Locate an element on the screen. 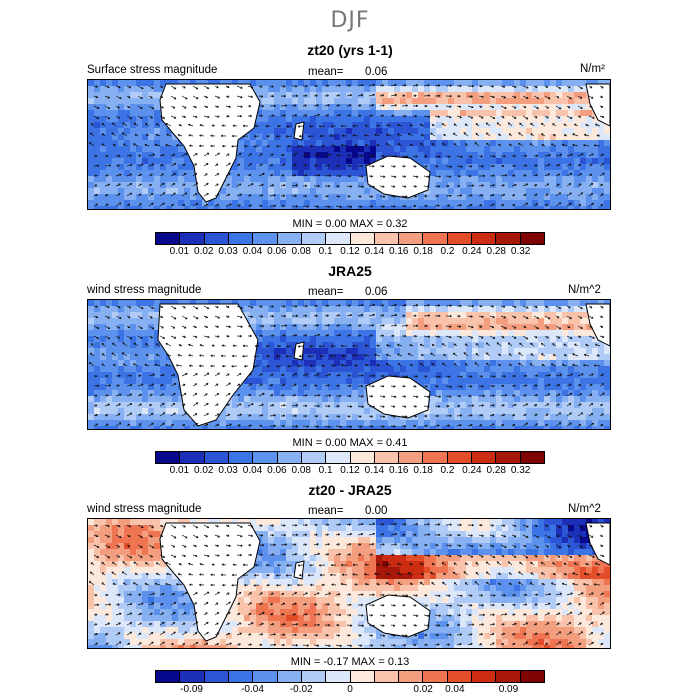 This screenshot has width=700, height=700. colorbar-tick-label: 0.16 is located at coordinates (399, 251).